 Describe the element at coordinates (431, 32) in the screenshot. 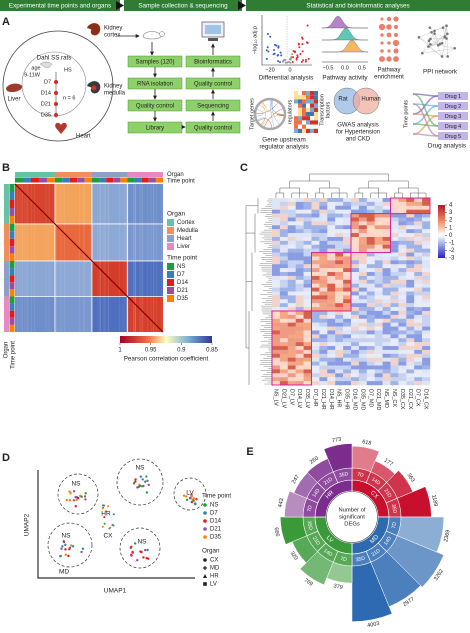

I see `ppi-node` at that location.